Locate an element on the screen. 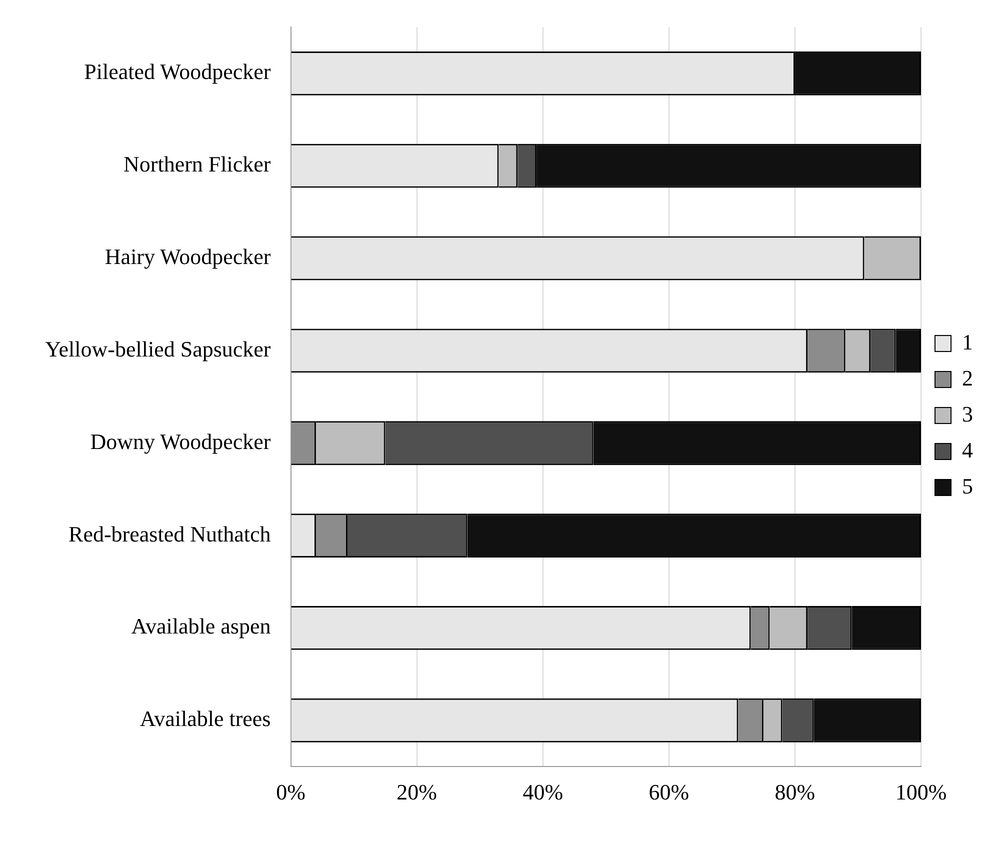 This screenshot has height=841, width=997. y-tick-label: Northern Flicker is located at coordinates (198, 164).